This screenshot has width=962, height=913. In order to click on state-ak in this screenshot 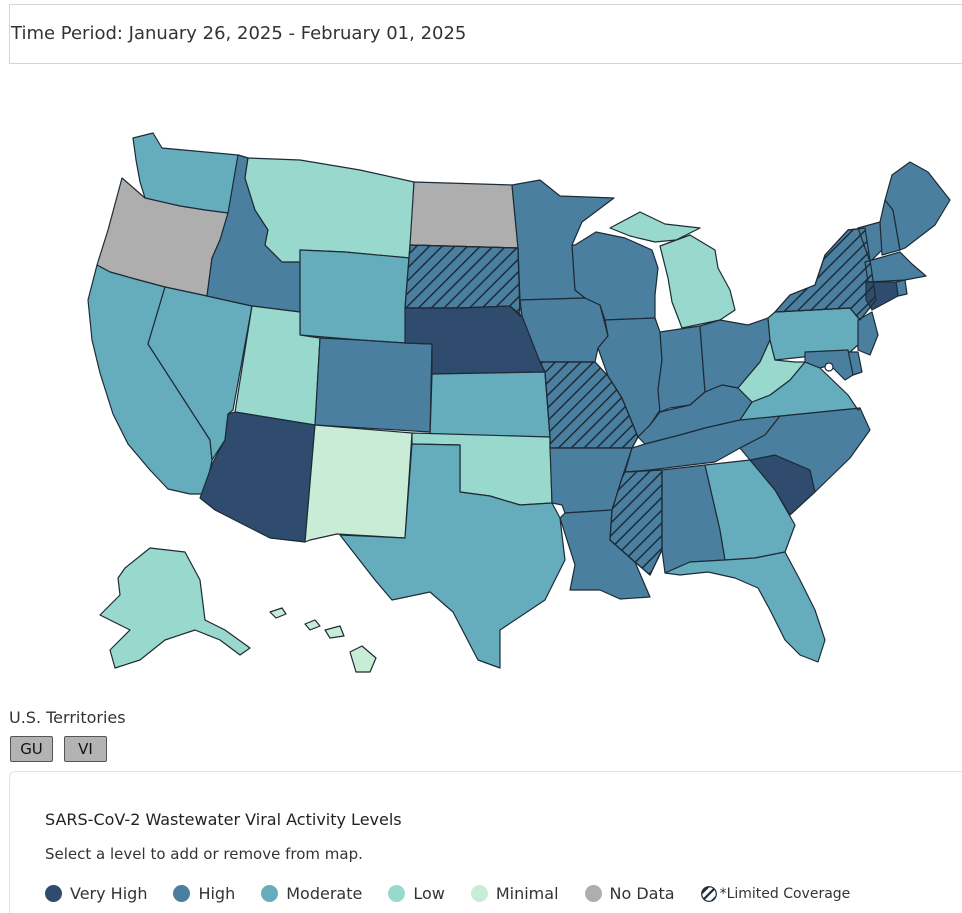, I will do `click(175, 608)`.